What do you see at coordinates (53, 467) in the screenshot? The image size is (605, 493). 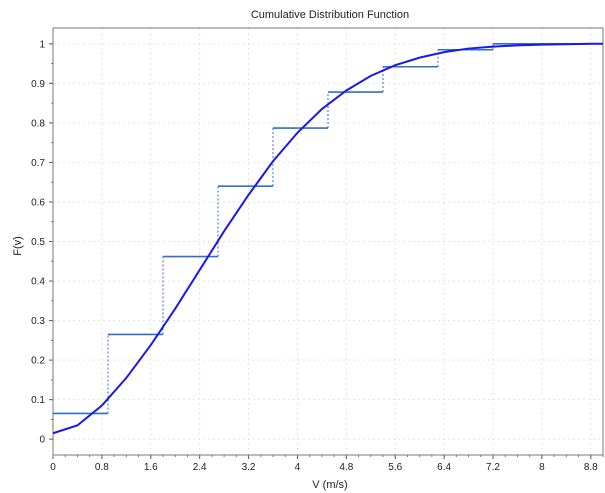 I see `x-tick-label: 0` at bounding box center [53, 467].